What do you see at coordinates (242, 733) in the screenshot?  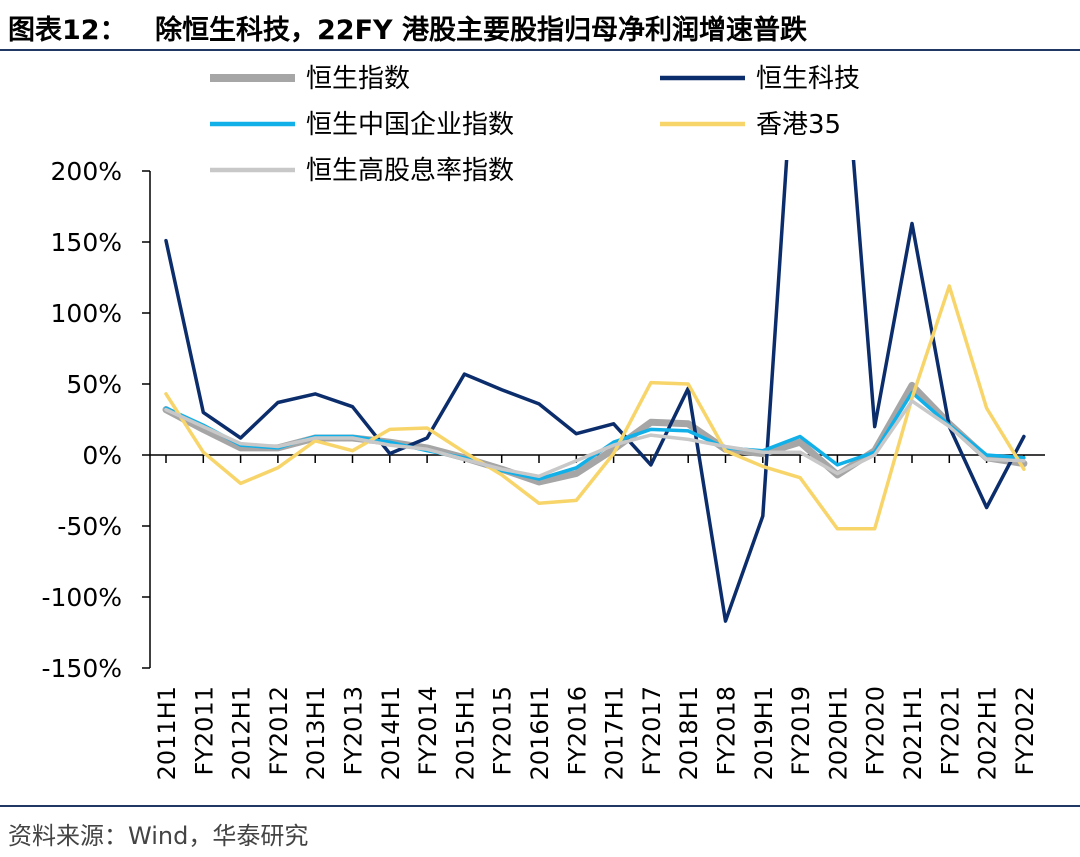 I see `x-tick-label: 2012H1` at bounding box center [242, 733].